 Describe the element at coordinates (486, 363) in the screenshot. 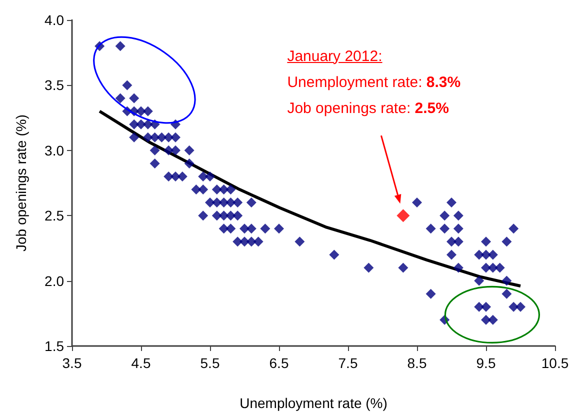

I see `x-tick-label: 9.5` at that location.